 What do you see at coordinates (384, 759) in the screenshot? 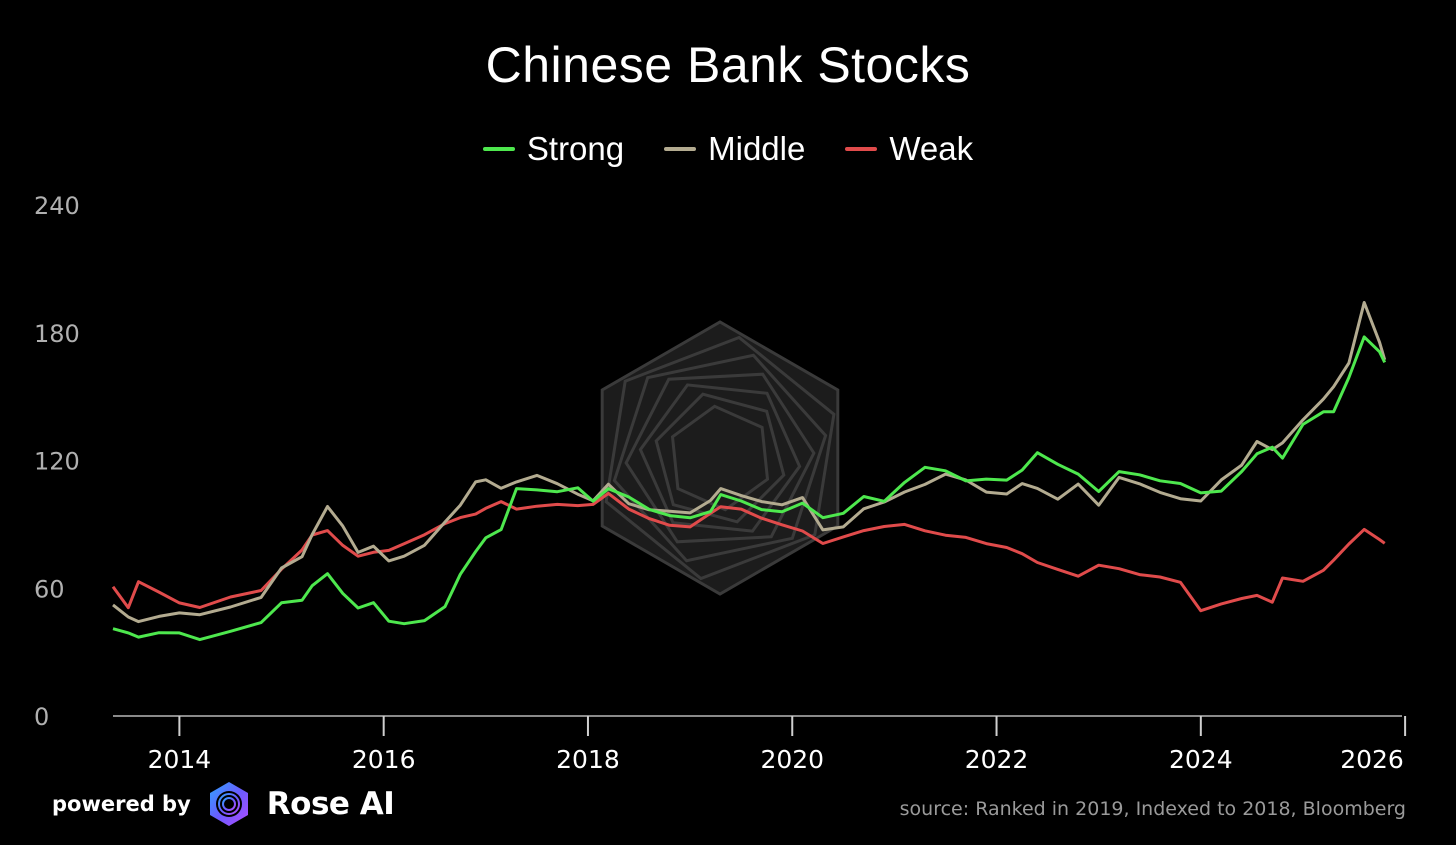
I see `x-tick-label: 2016` at bounding box center [384, 759].